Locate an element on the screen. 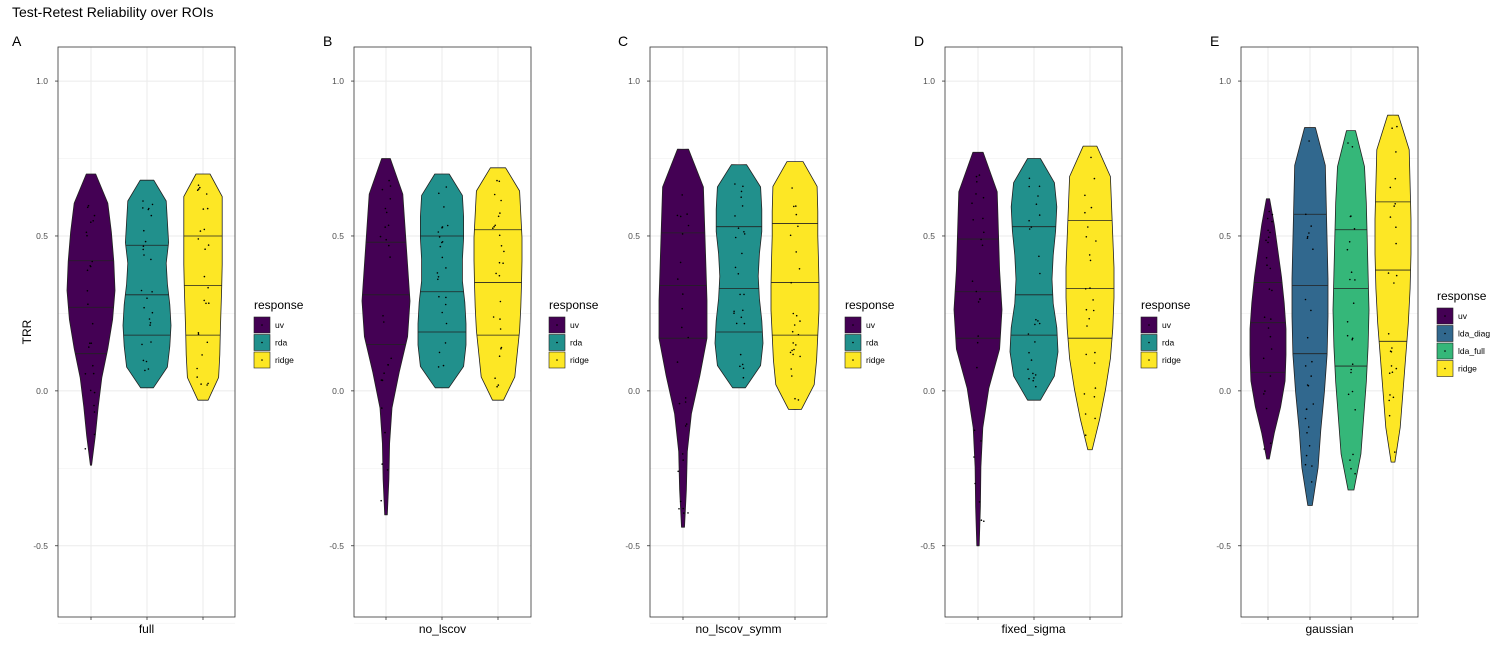 This screenshot has height=648, width=1512. panel-letter: A is located at coordinates (17, 41).